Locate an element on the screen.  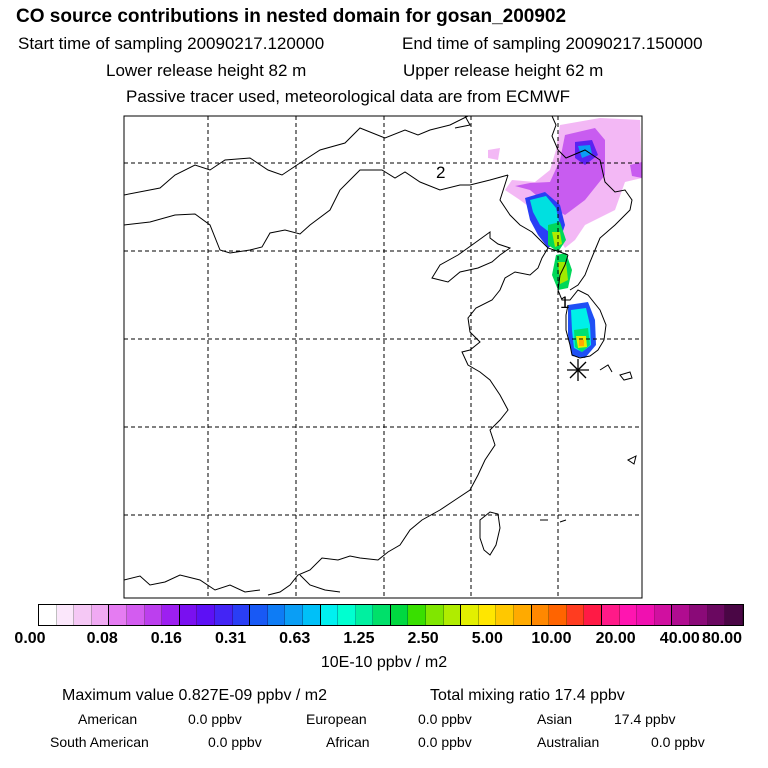
region-name-asian: Asian is located at coordinates (555, 719).